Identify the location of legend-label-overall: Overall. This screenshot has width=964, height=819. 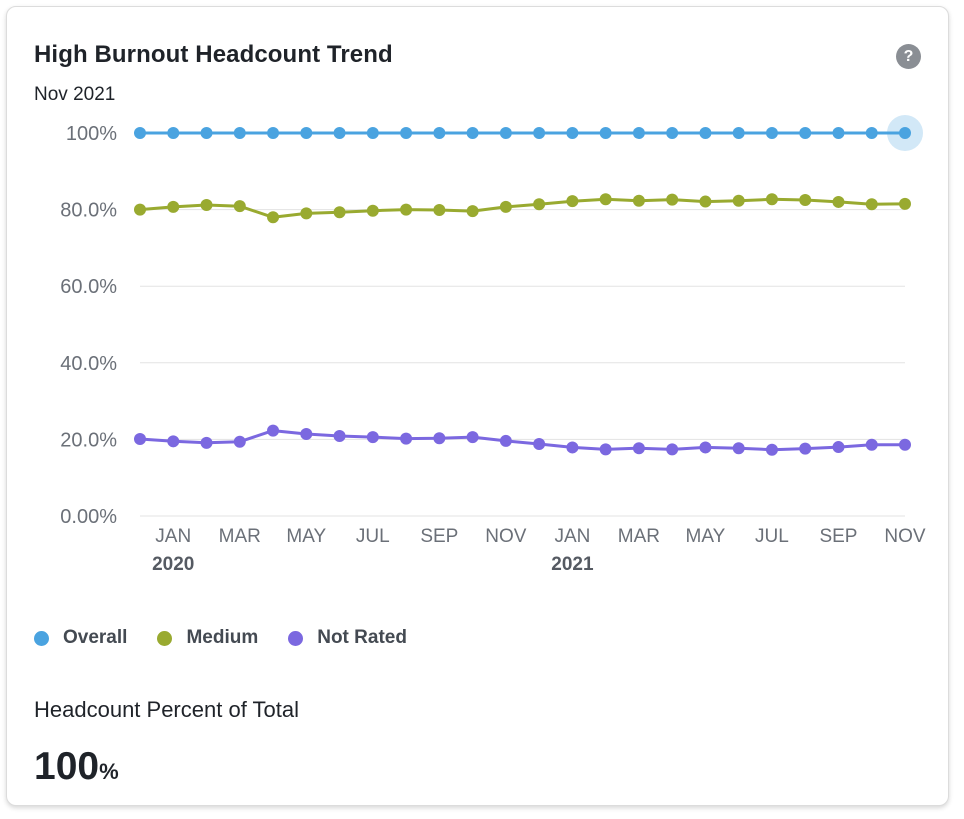
(95, 637).